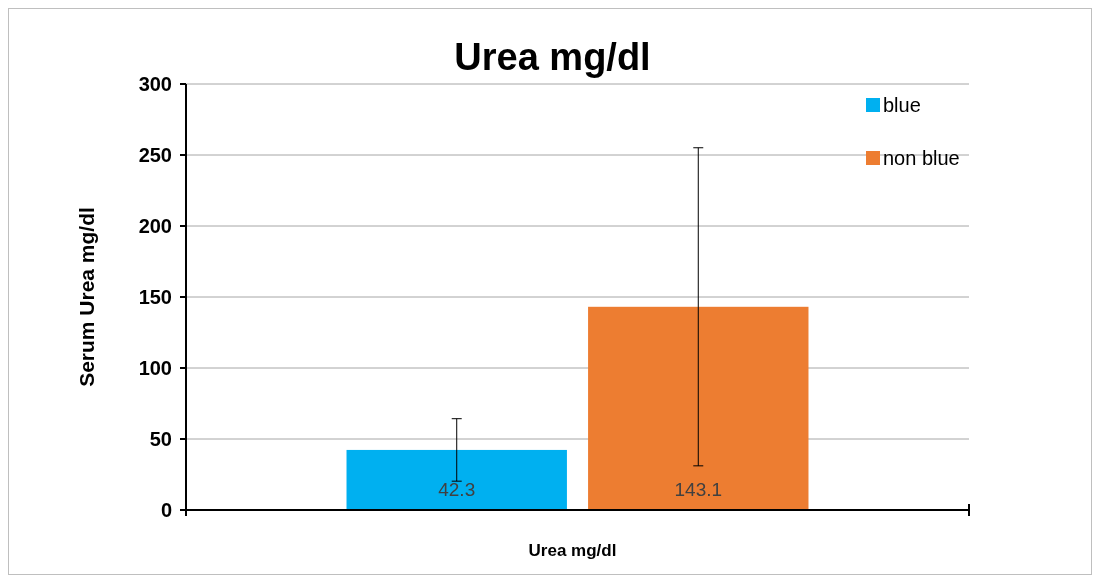 The height and width of the screenshot is (583, 1100). I want to click on chart-title: Urea mg/dl, so click(552, 57).